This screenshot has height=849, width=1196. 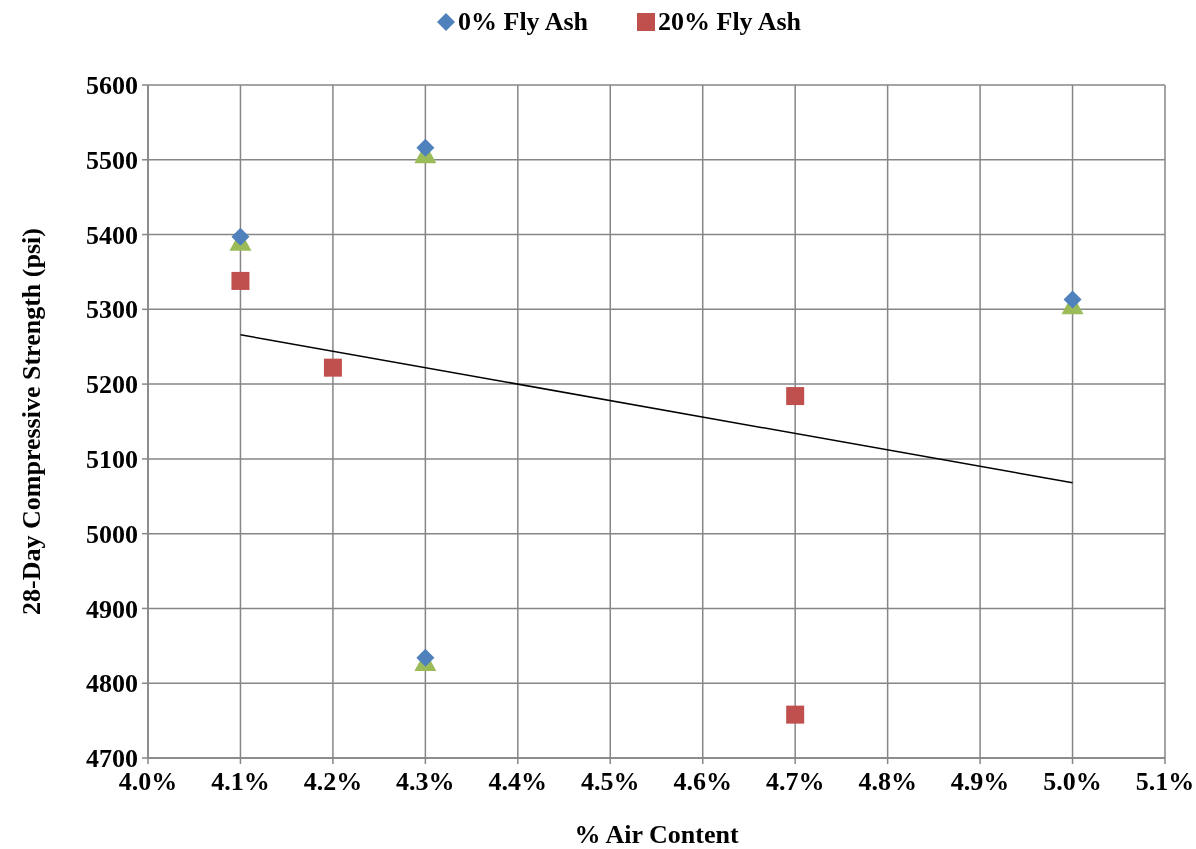 I want to click on y-tick-label: 5200, so click(x=112, y=385).